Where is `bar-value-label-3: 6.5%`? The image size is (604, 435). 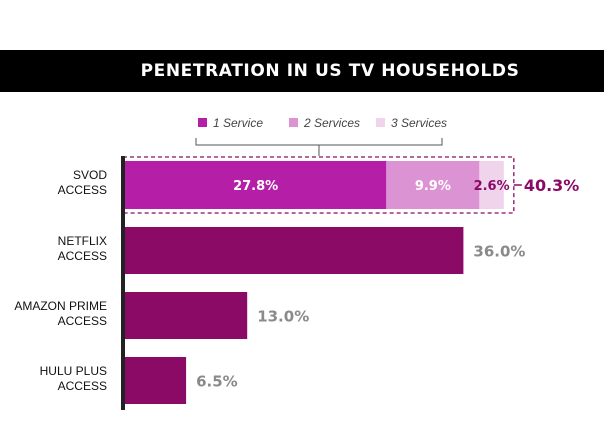 bar-value-label-3: 6.5% is located at coordinates (217, 382).